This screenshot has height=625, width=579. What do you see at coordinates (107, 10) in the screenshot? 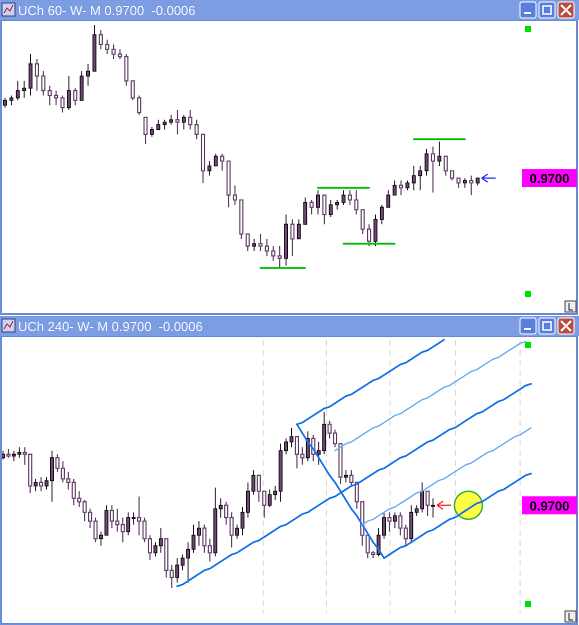
I see `chart-title: UCh 60- W- M 0.9700 -0.0006` at bounding box center [107, 10].